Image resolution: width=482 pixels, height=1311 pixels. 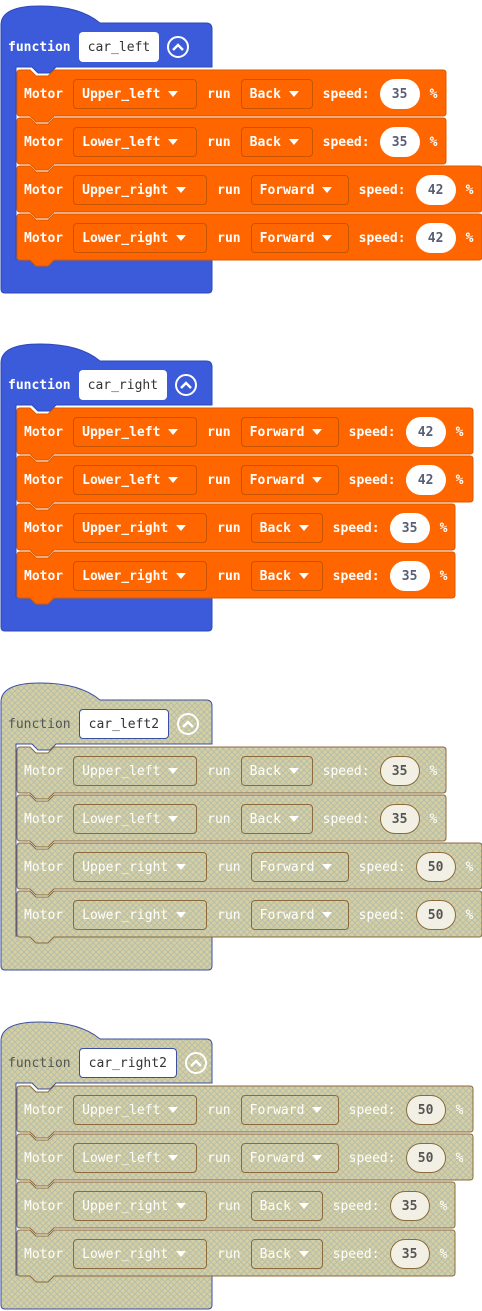 What do you see at coordinates (287, 238) in the screenshot?
I see `direction-dropdown-value: Forward` at bounding box center [287, 238].